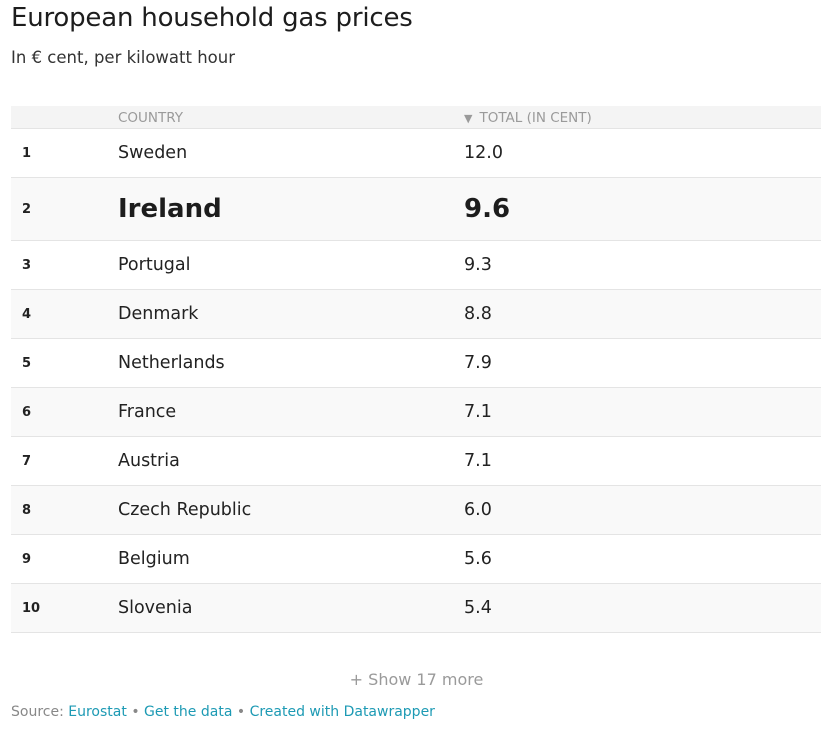 Image resolution: width=823 pixels, height=743 pixels. I want to click on table-row: 9 Belgium 5.6, so click(416, 559).